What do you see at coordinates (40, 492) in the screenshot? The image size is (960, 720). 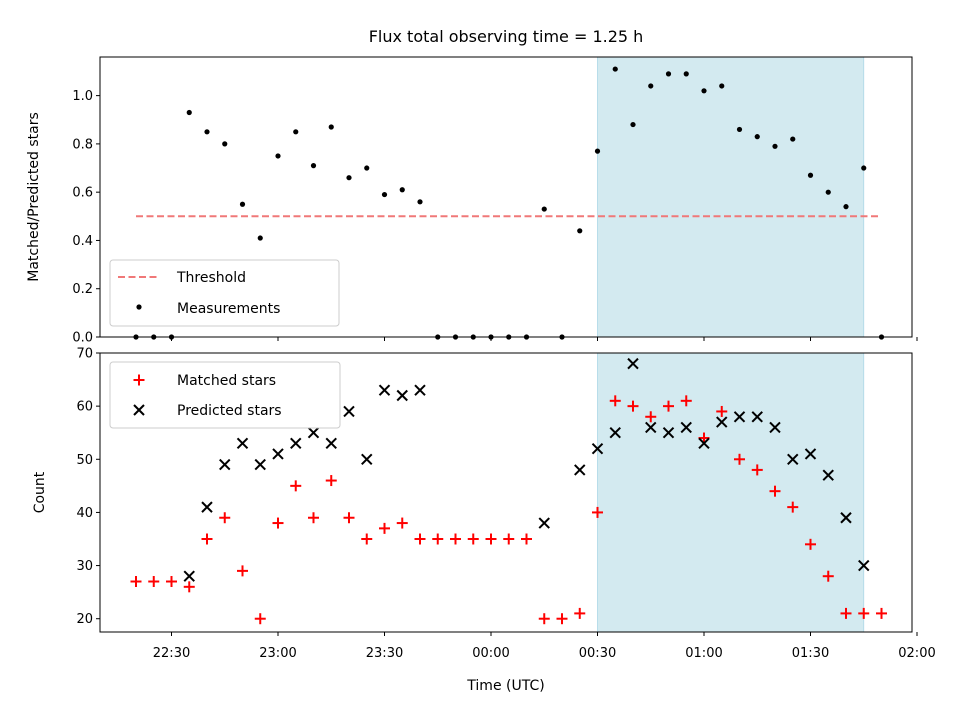 I see `bottom-y-axis-label: Count` at bounding box center [40, 492].